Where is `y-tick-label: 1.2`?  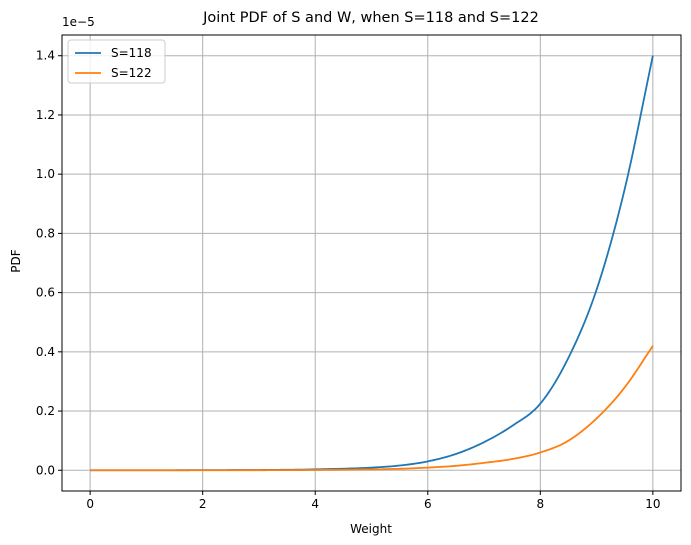 y-tick-label: 1.2 is located at coordinates (45, 115).